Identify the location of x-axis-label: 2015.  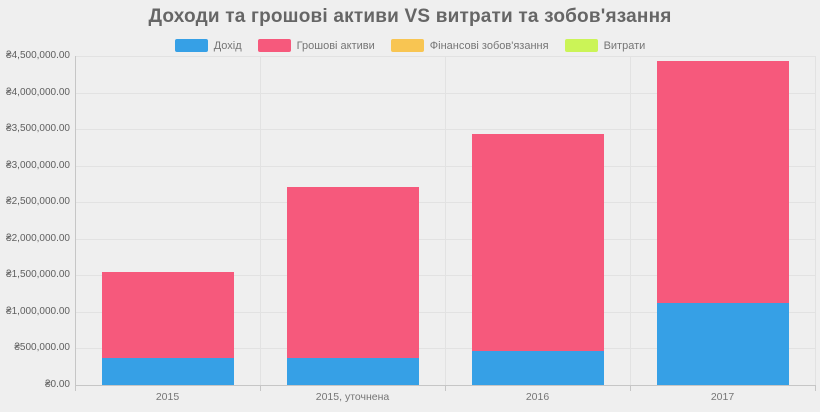
(167, 397).